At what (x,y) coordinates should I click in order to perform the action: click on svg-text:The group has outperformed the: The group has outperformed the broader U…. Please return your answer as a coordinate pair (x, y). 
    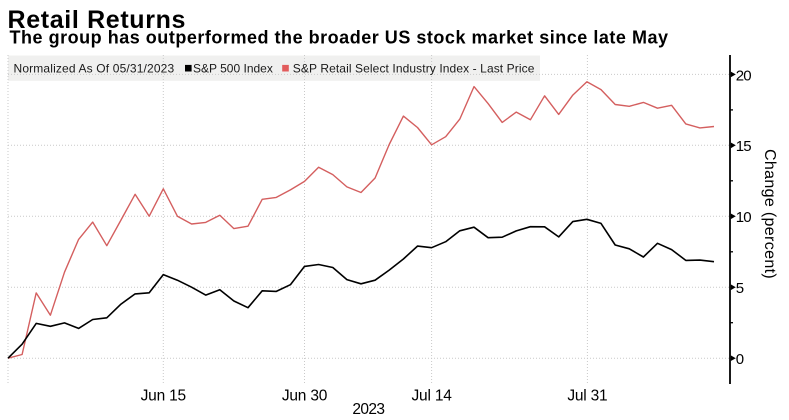
    Looking at the image, I should click on (339, 38).